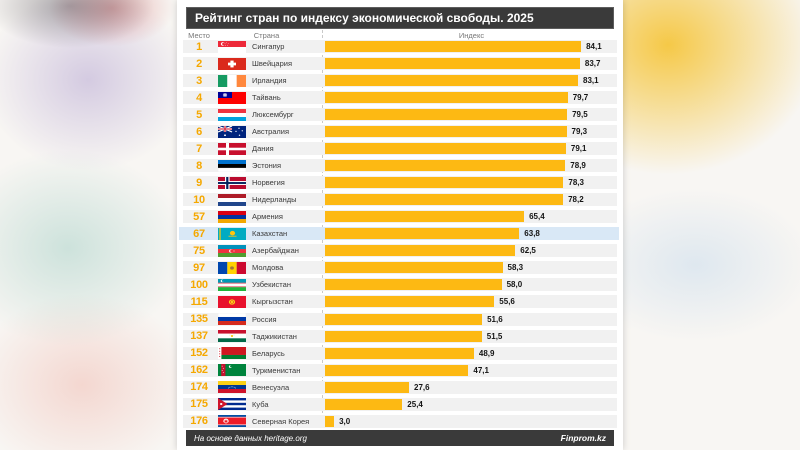 The height and width of the screenshot is (450, 800). I want to click on index-value: 63,8, so click(532, 234).